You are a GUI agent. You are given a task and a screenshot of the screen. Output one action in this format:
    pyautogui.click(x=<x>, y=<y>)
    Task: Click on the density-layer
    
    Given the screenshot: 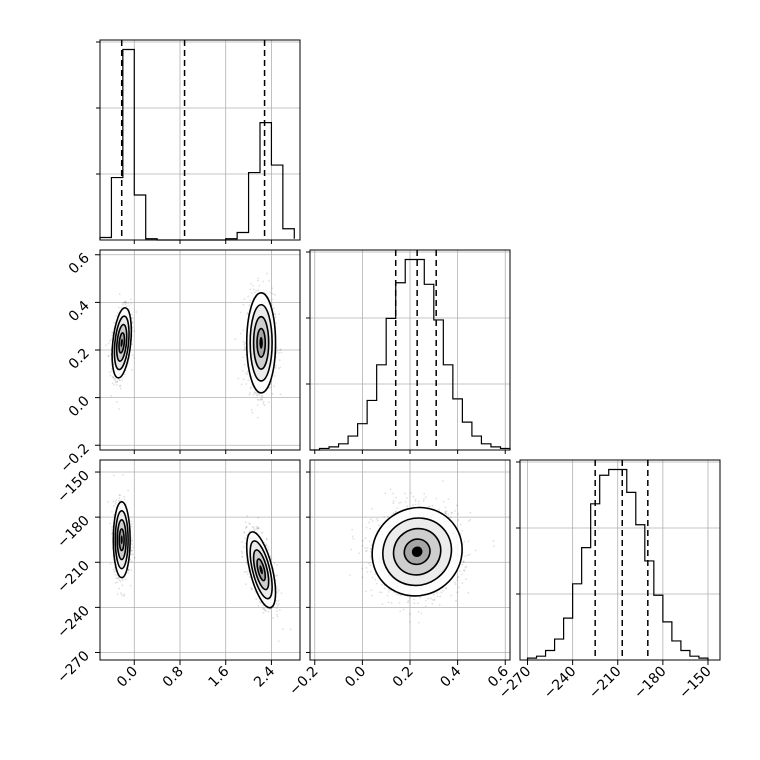 What is the action you would take?
    pyautogui.click(x=199, y=558)
    